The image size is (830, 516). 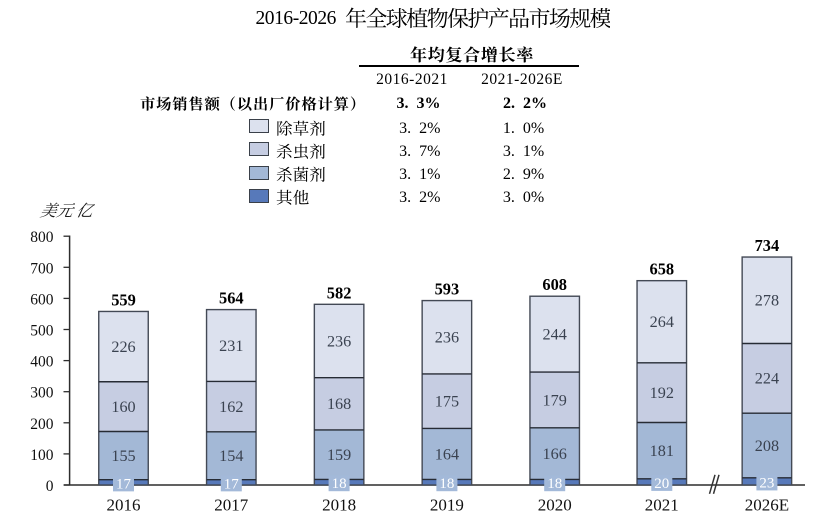 I want to click on svg-text: 154, so click(x=231, y=456).